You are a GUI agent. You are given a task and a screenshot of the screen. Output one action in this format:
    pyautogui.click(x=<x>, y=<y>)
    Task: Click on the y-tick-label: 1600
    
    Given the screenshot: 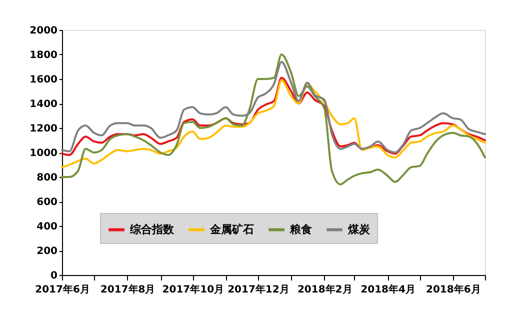 What is the action you would take?
    pyautogui.click(x=44, y=80)
    